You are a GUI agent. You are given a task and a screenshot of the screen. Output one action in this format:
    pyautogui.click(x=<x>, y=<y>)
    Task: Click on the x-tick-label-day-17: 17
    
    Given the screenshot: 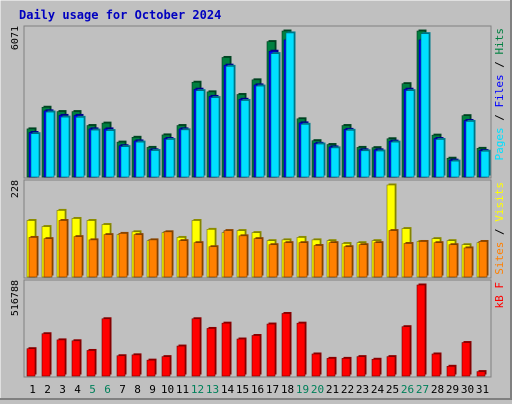 What is the action you would take?
    pyautogui.click(x=272, y=389)
    